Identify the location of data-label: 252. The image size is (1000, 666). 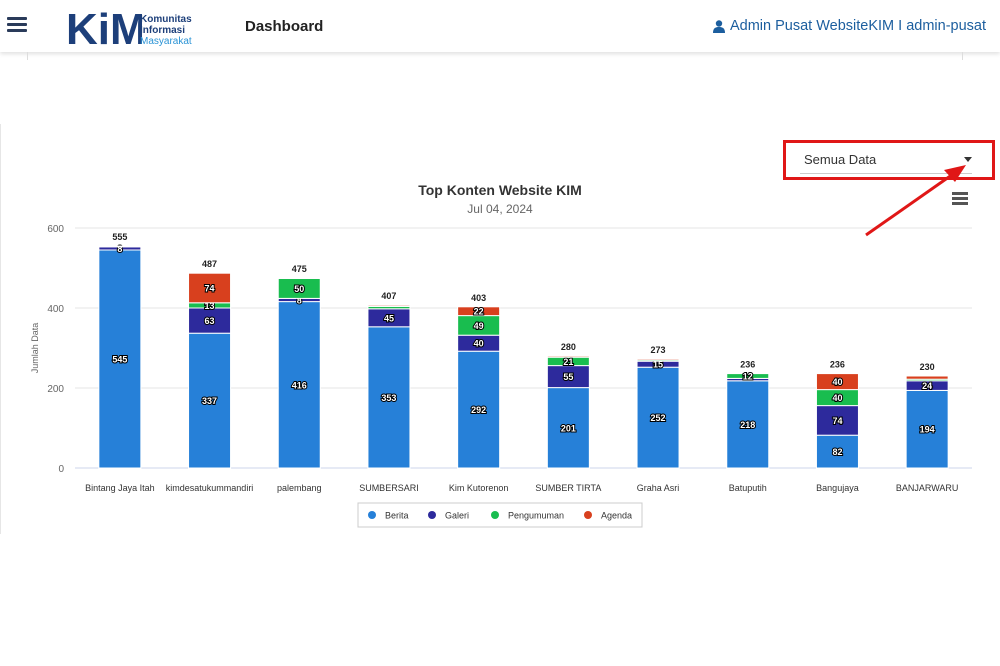
(658, 418).